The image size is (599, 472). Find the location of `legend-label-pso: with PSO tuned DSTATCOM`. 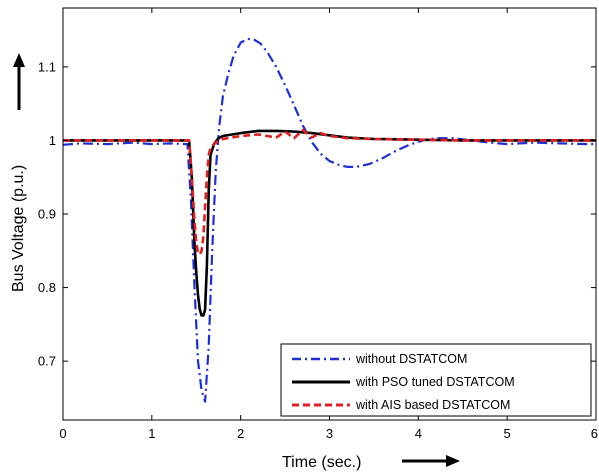

legend-label-pso: with PSO tuned DSTATCOM is located at coordinates (435, 382).